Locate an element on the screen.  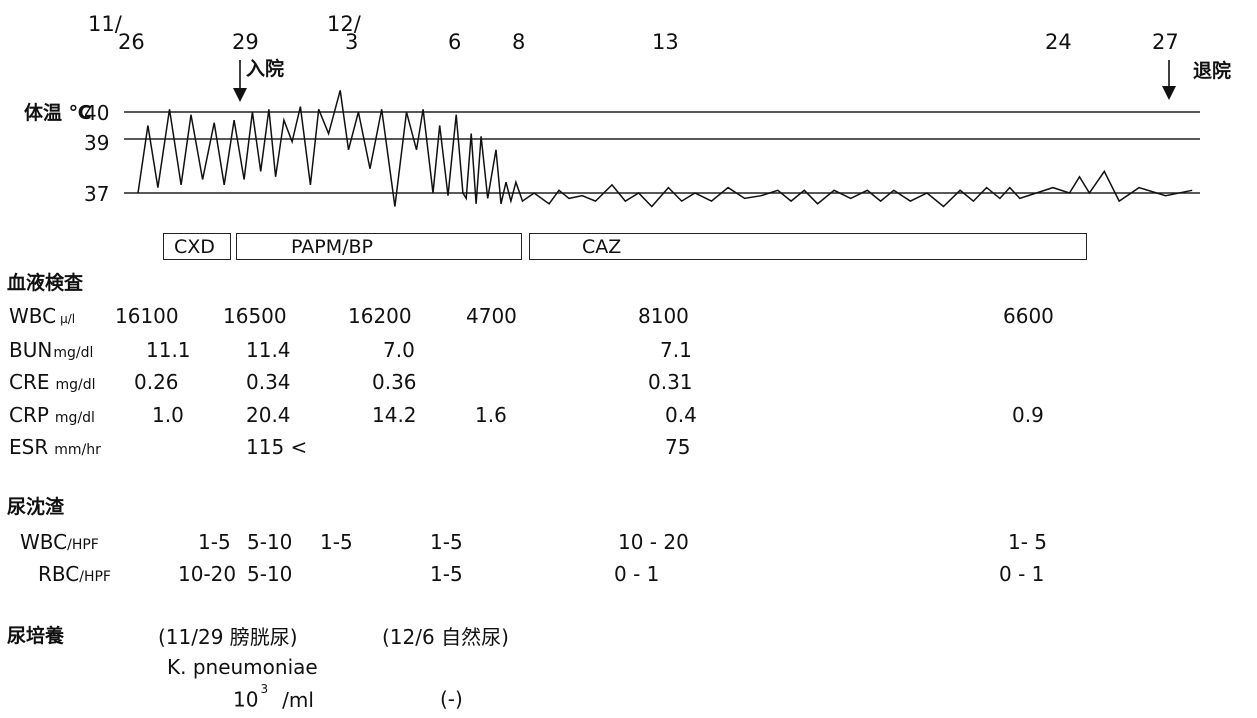
drug-label-caz: CAZ is located at coordinates (602, 247).